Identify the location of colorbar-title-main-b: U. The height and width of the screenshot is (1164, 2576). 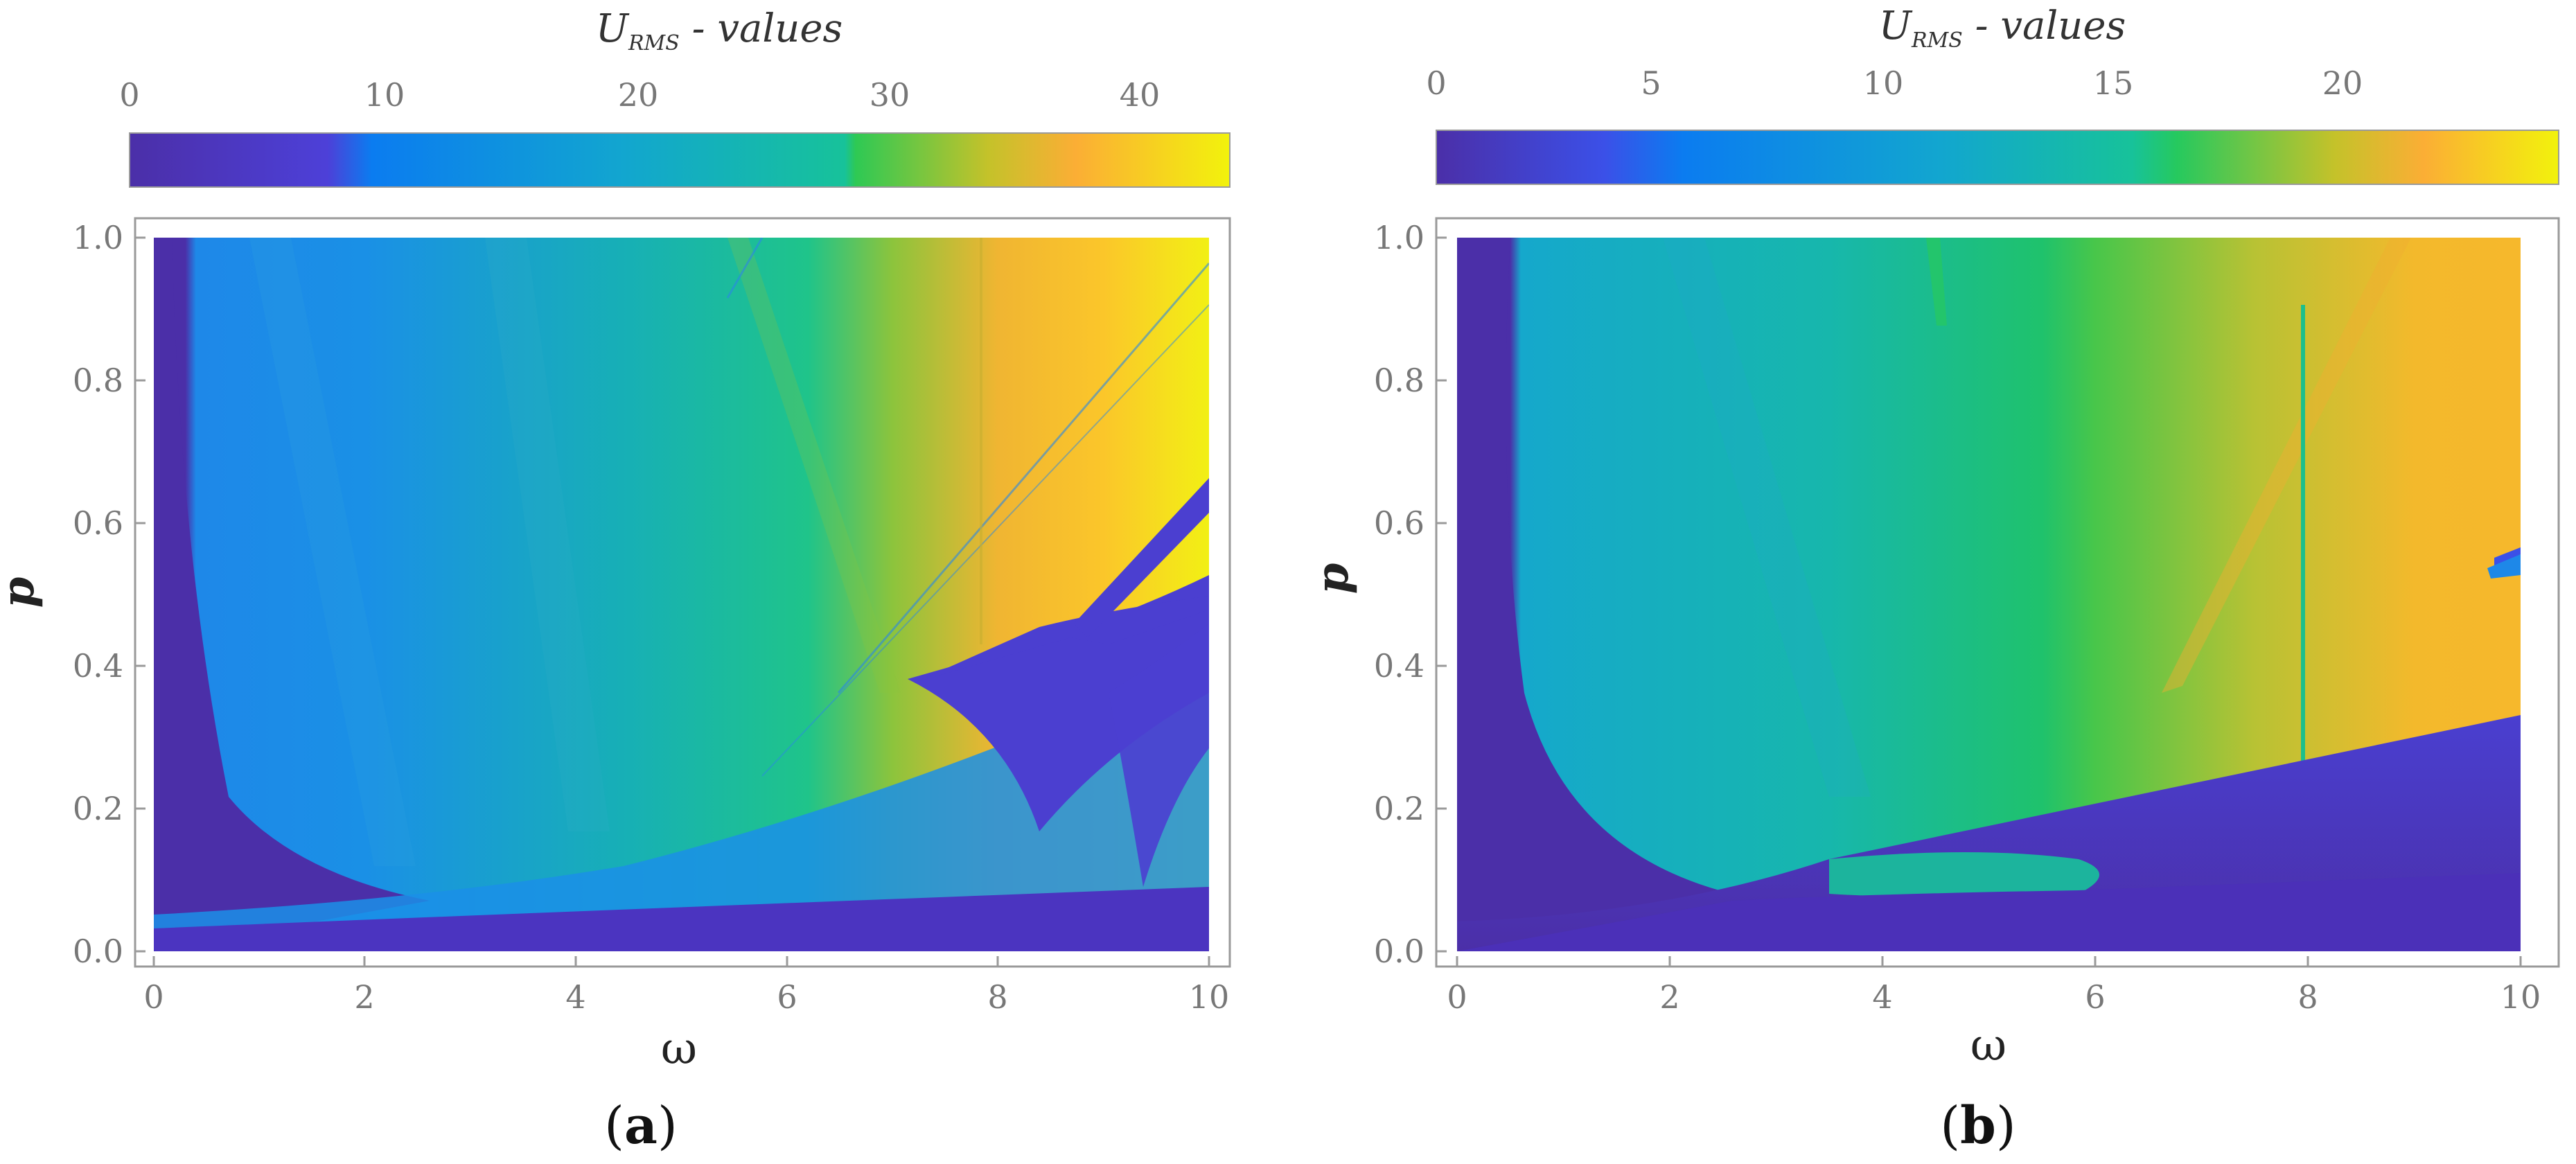
(1896, 25).